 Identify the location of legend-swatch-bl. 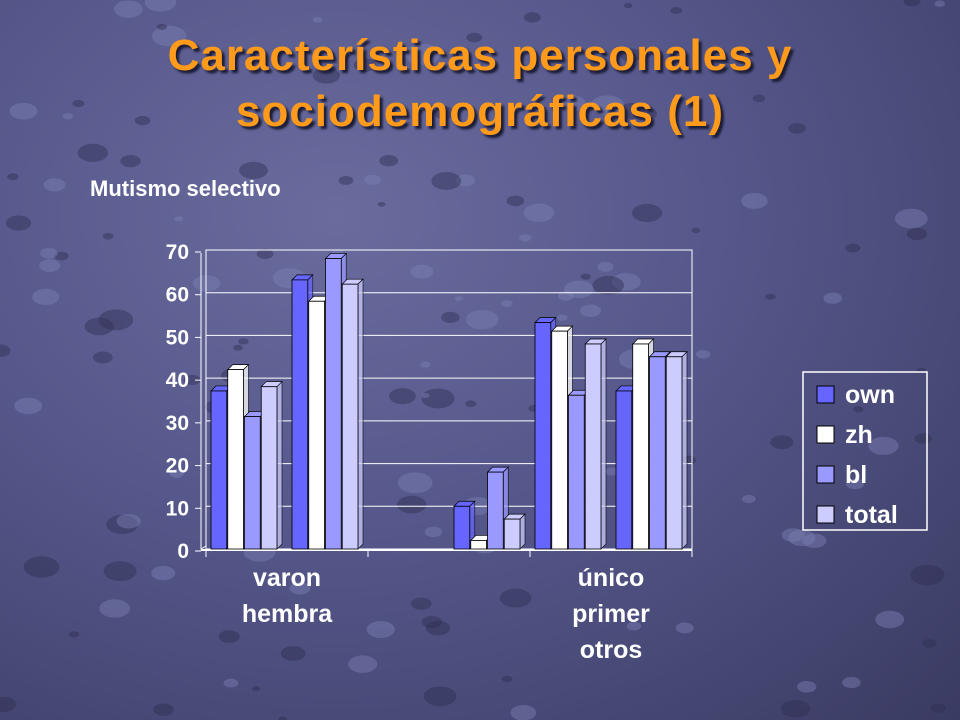
(825, 474).